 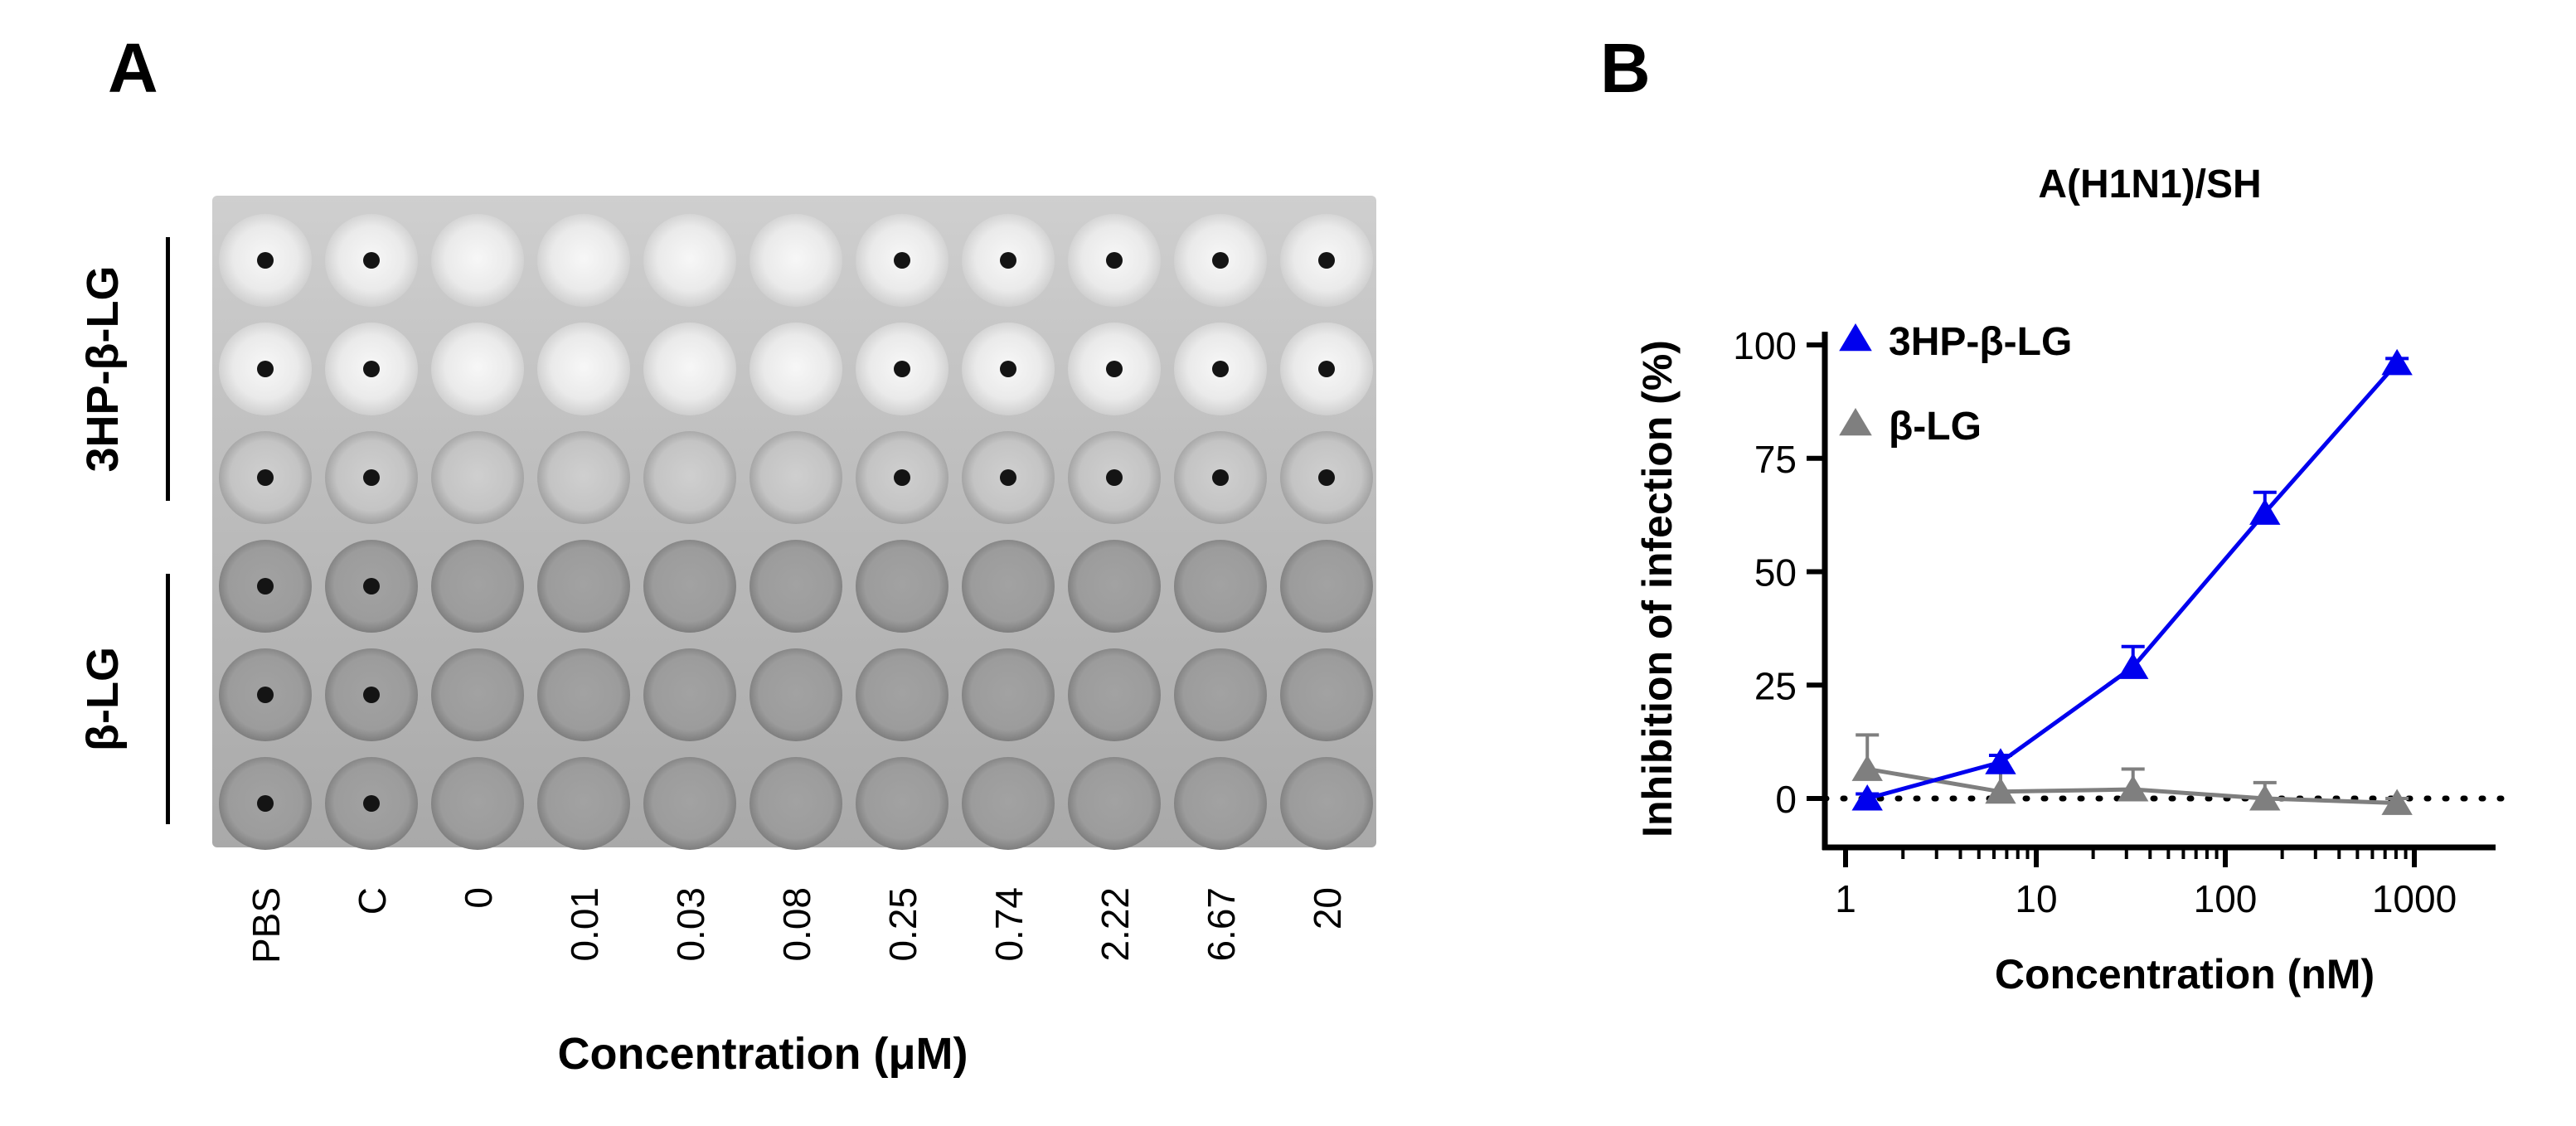 I want to click on y-tick-label: 50, so click(x=1775, y=573).